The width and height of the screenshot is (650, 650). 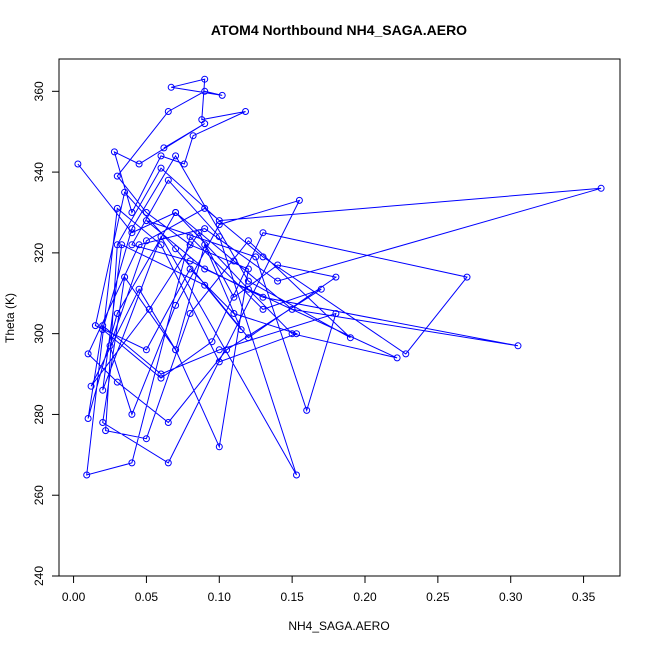 What do you see at coordinates (39, 172) in the screenshot?
I see `y-tick-label: 340` at bounding box center [39, 172].